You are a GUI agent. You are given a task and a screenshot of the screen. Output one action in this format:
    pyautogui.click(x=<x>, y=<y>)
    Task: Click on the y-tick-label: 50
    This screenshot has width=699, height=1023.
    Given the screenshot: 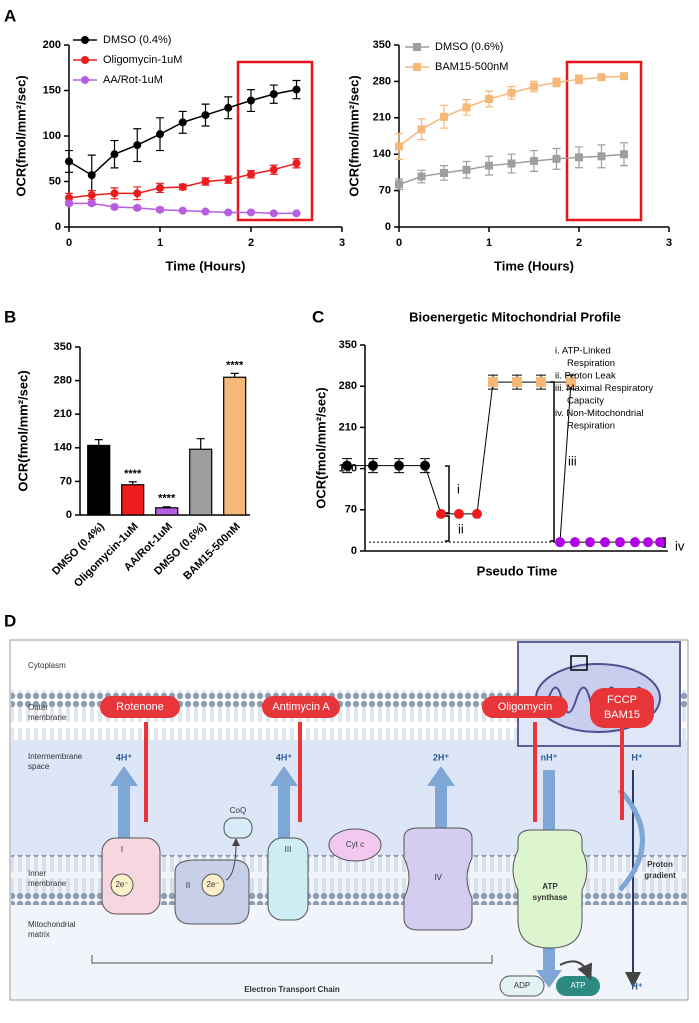 What is the action you would take?
    pyautogui.click(x=55, y=181)
    